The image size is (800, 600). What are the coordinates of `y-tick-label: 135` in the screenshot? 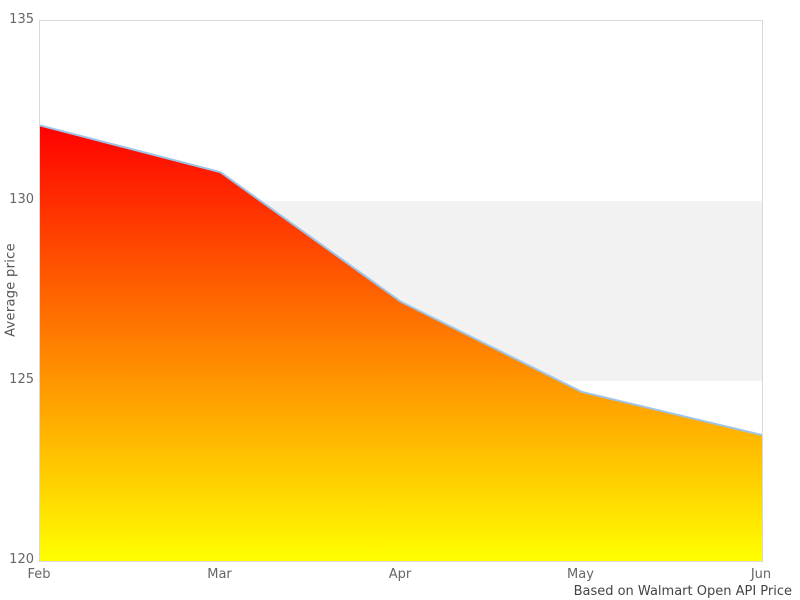 It's located at (21, 19).